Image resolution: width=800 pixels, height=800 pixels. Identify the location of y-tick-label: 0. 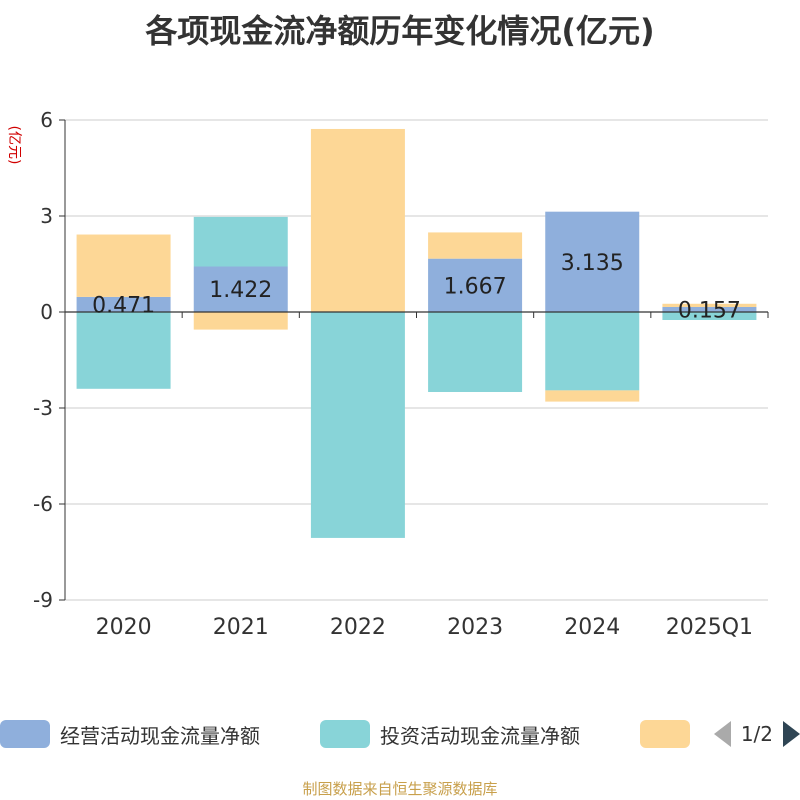
(46, 312).